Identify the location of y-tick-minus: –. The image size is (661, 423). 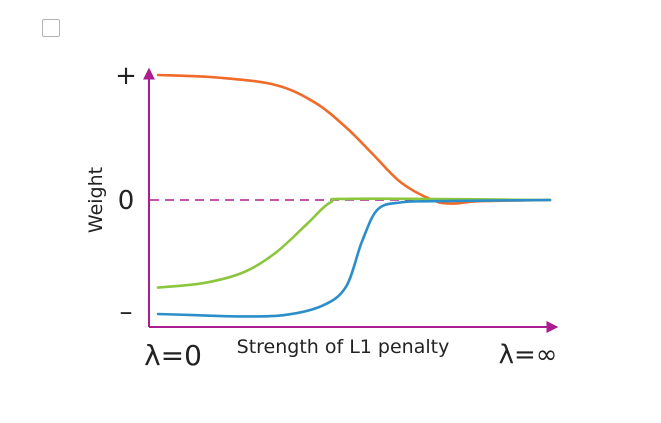
(126, 312).